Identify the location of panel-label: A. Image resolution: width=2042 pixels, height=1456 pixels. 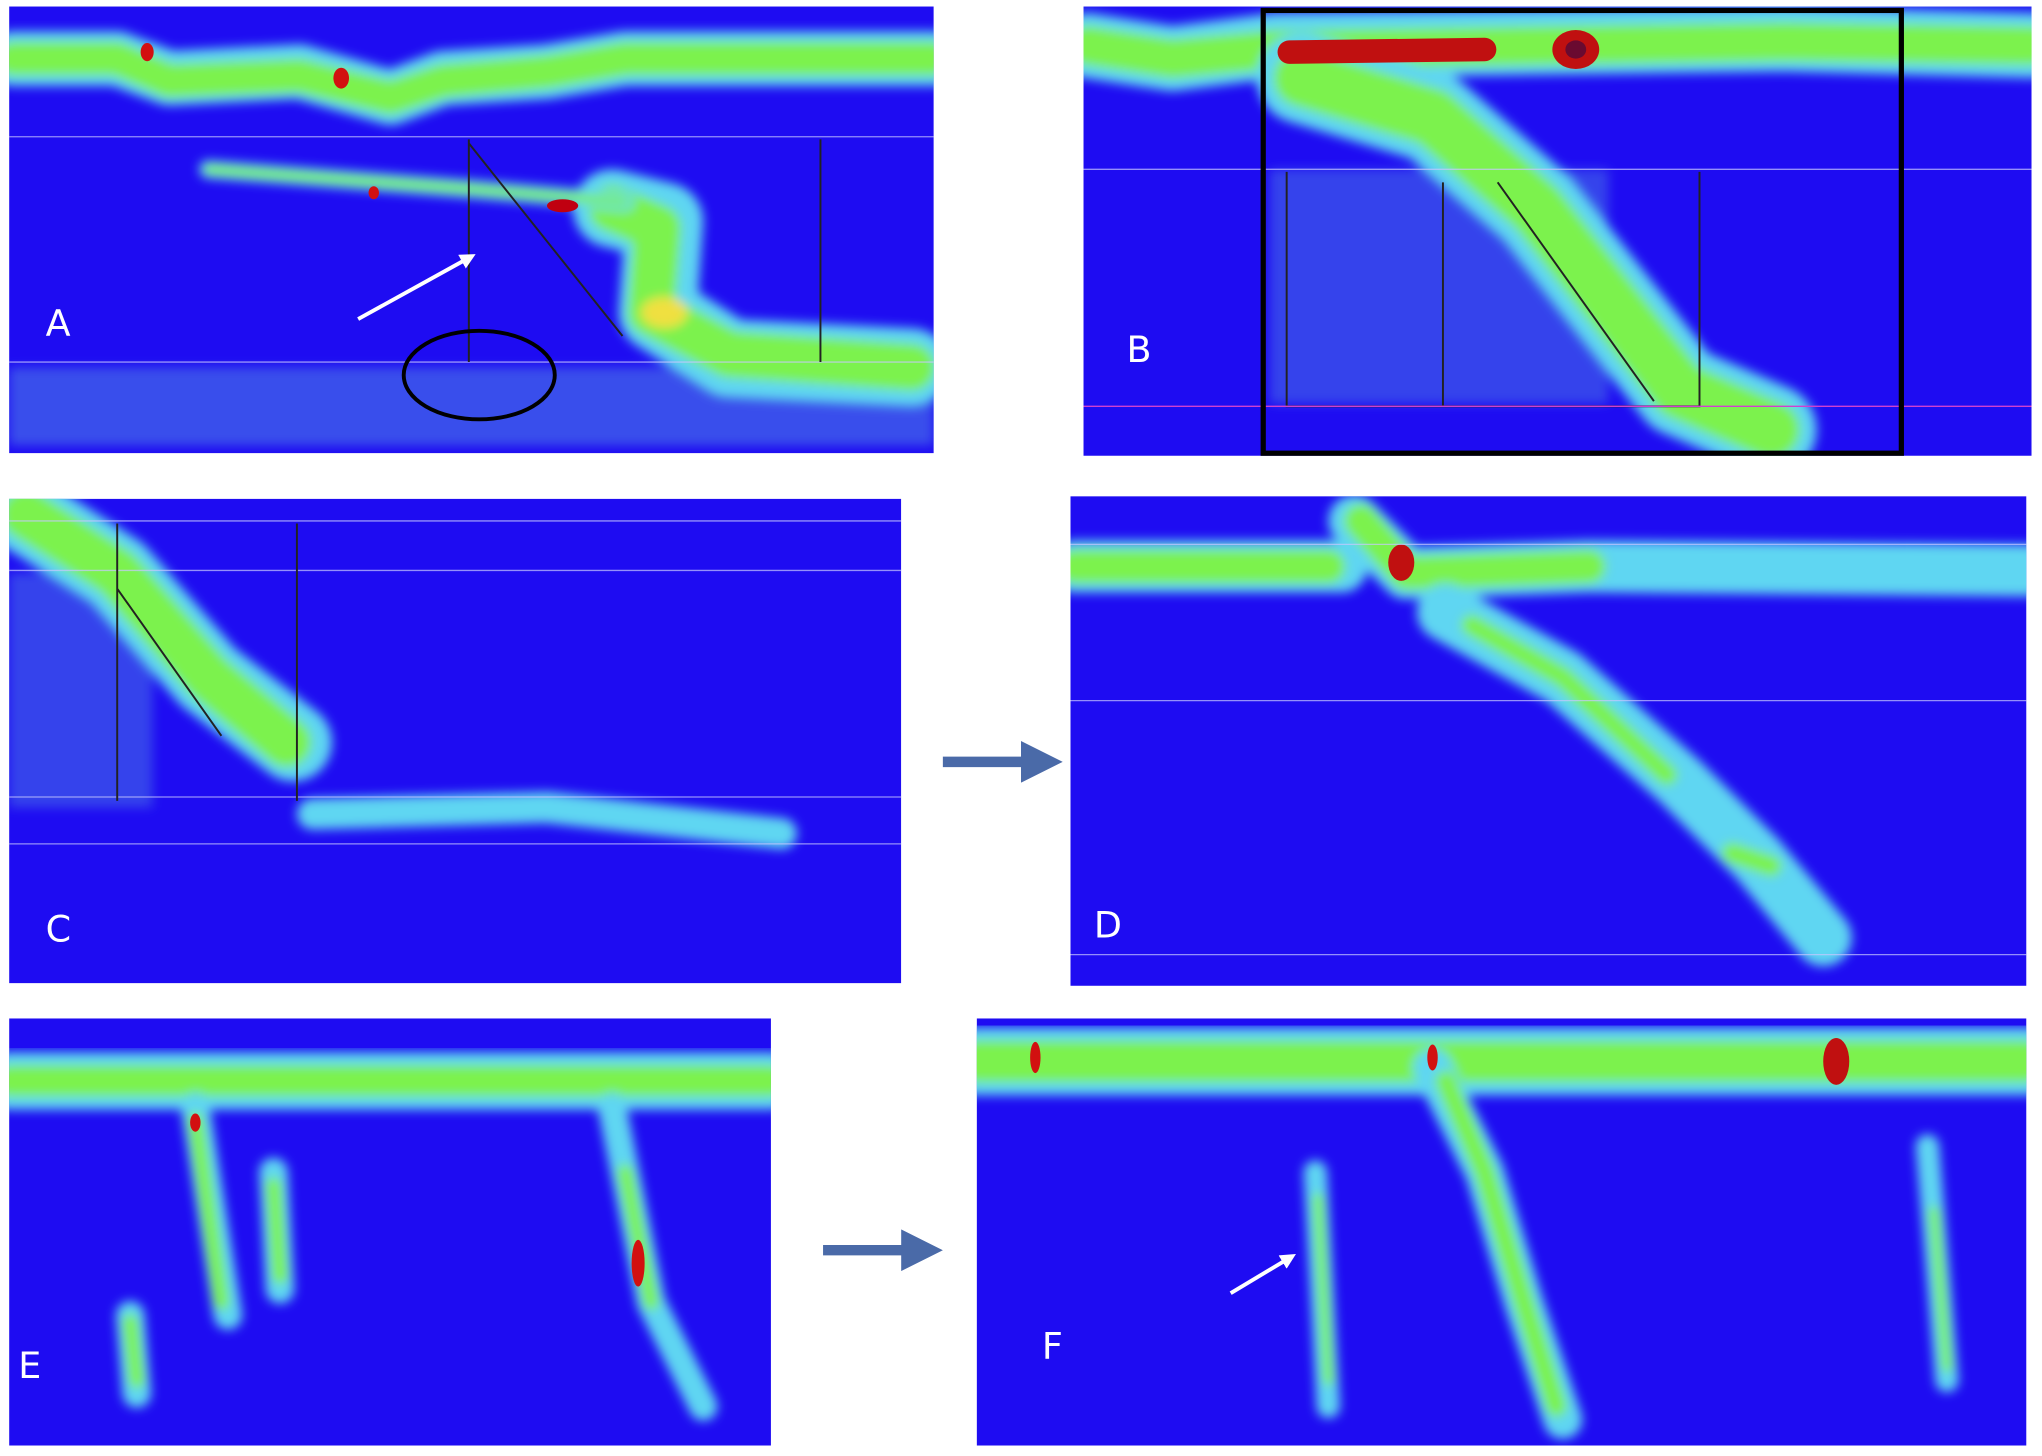
(58, 323).